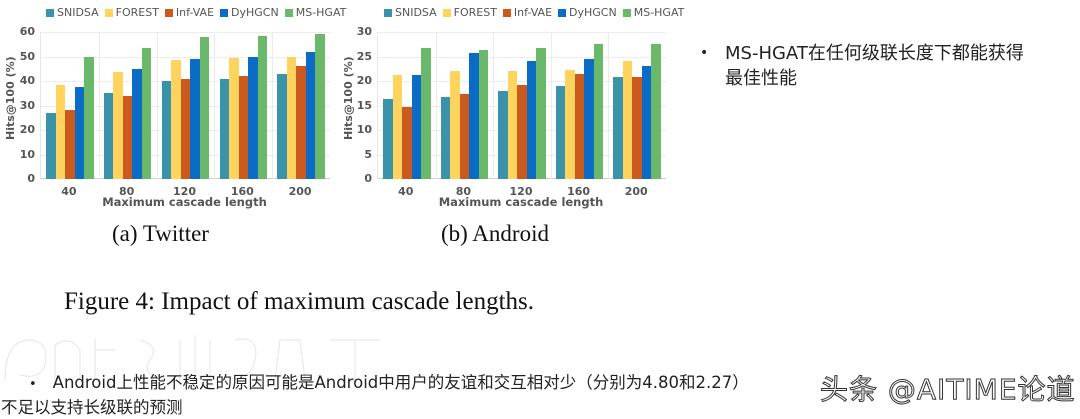  Describe the element at coordinates (475, 12) in the screenshot. I see `legend-label: FOREST` at that location.